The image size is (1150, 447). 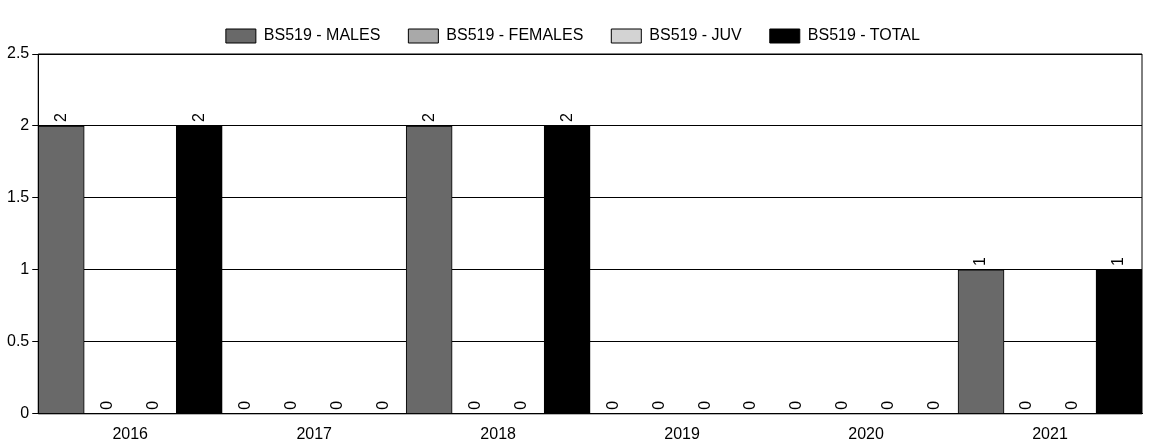 What do you see at coordinates (498, 433) in the screenshot?
I see `x-tick-label: 2018` at bounding box center [498, 433].